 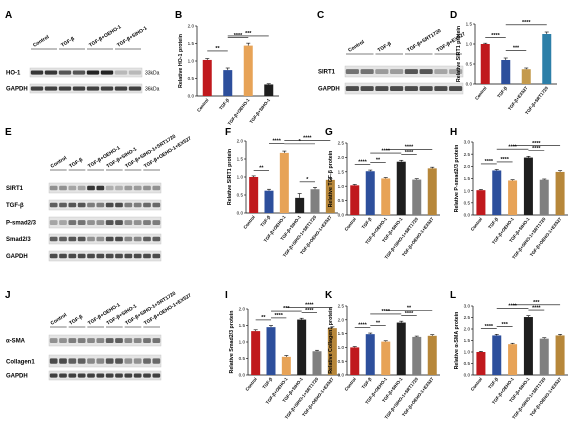 What do you see at coordinates (518, 98) in the screenshot?
I see `x-tick-label: TGF-β+EX527` at bounding box center [518, 98].